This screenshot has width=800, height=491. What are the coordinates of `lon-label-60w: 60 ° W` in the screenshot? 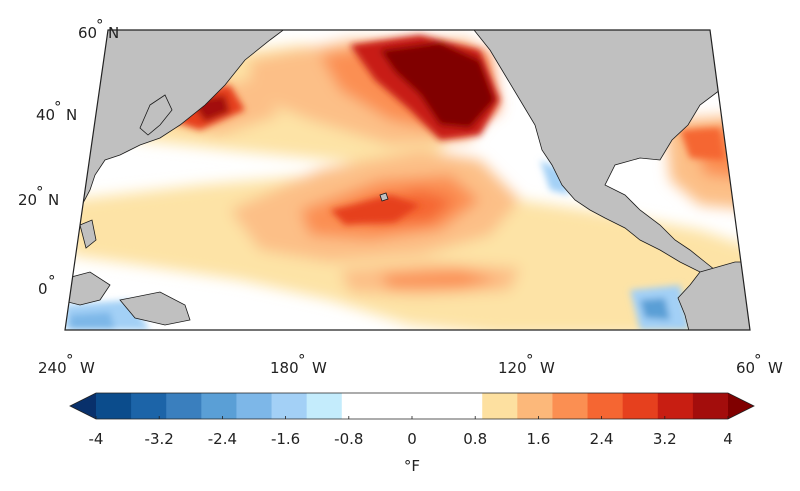 It's located at (759, 364).